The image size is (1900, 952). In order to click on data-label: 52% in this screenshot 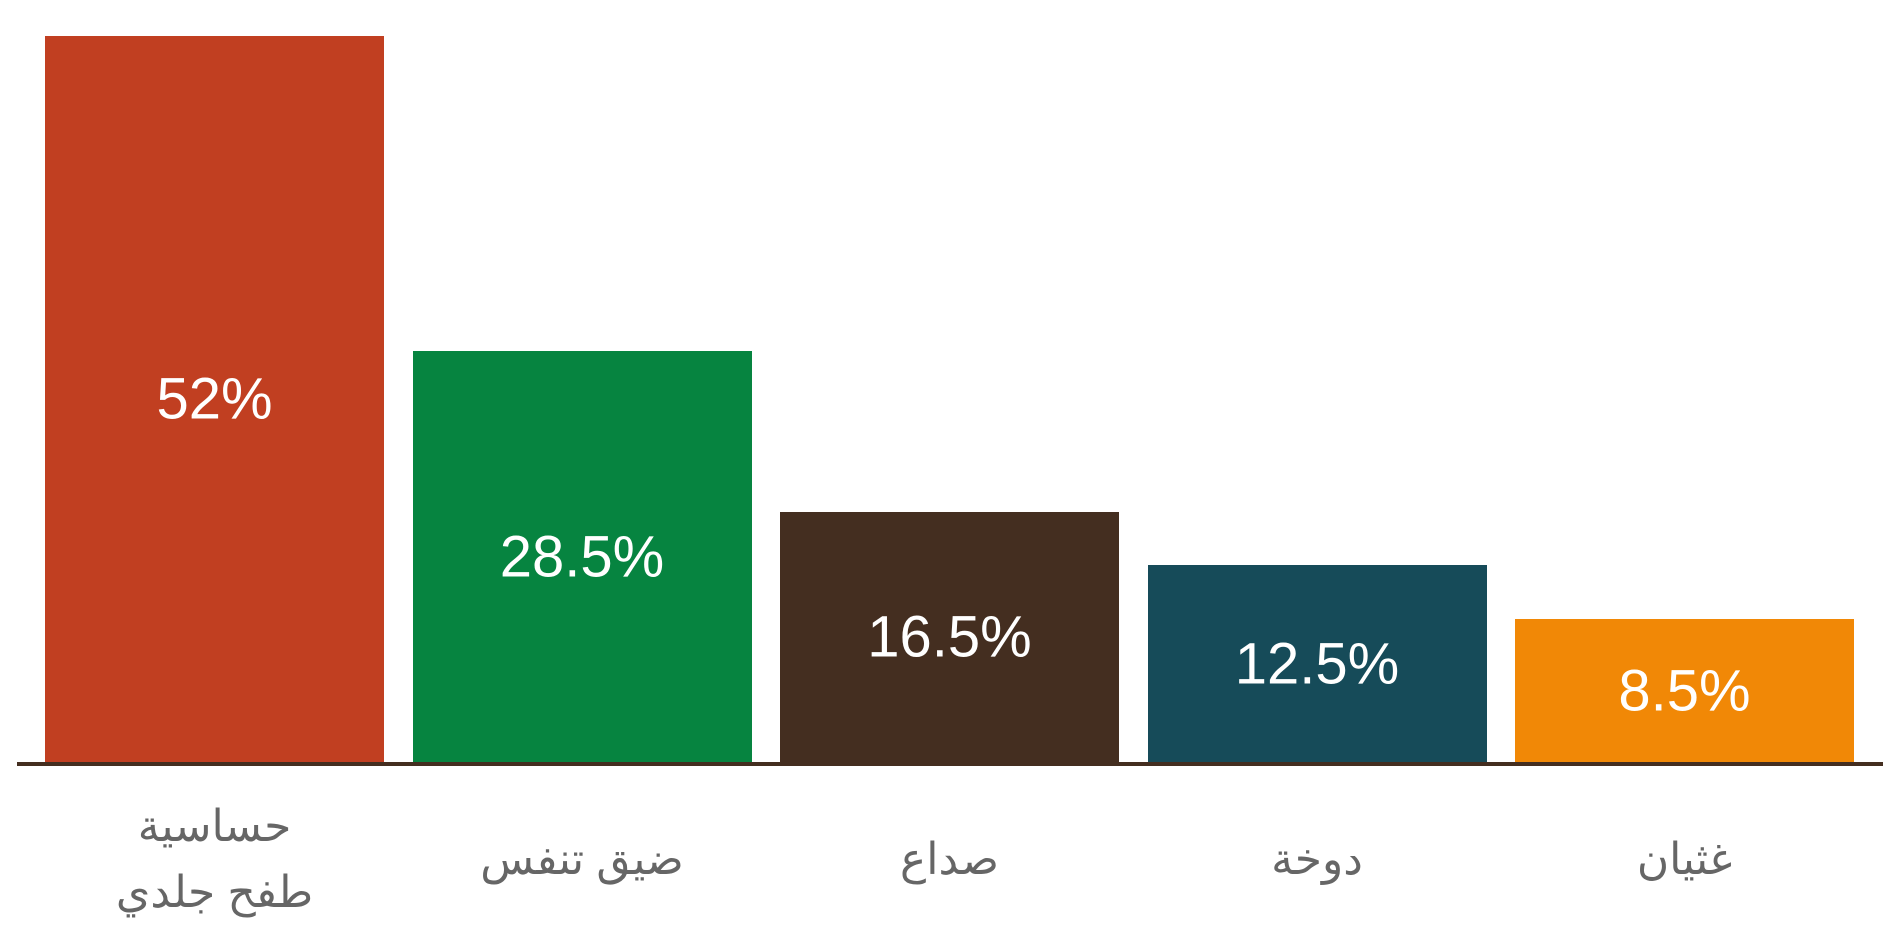, I will do `click(214, 399)`.